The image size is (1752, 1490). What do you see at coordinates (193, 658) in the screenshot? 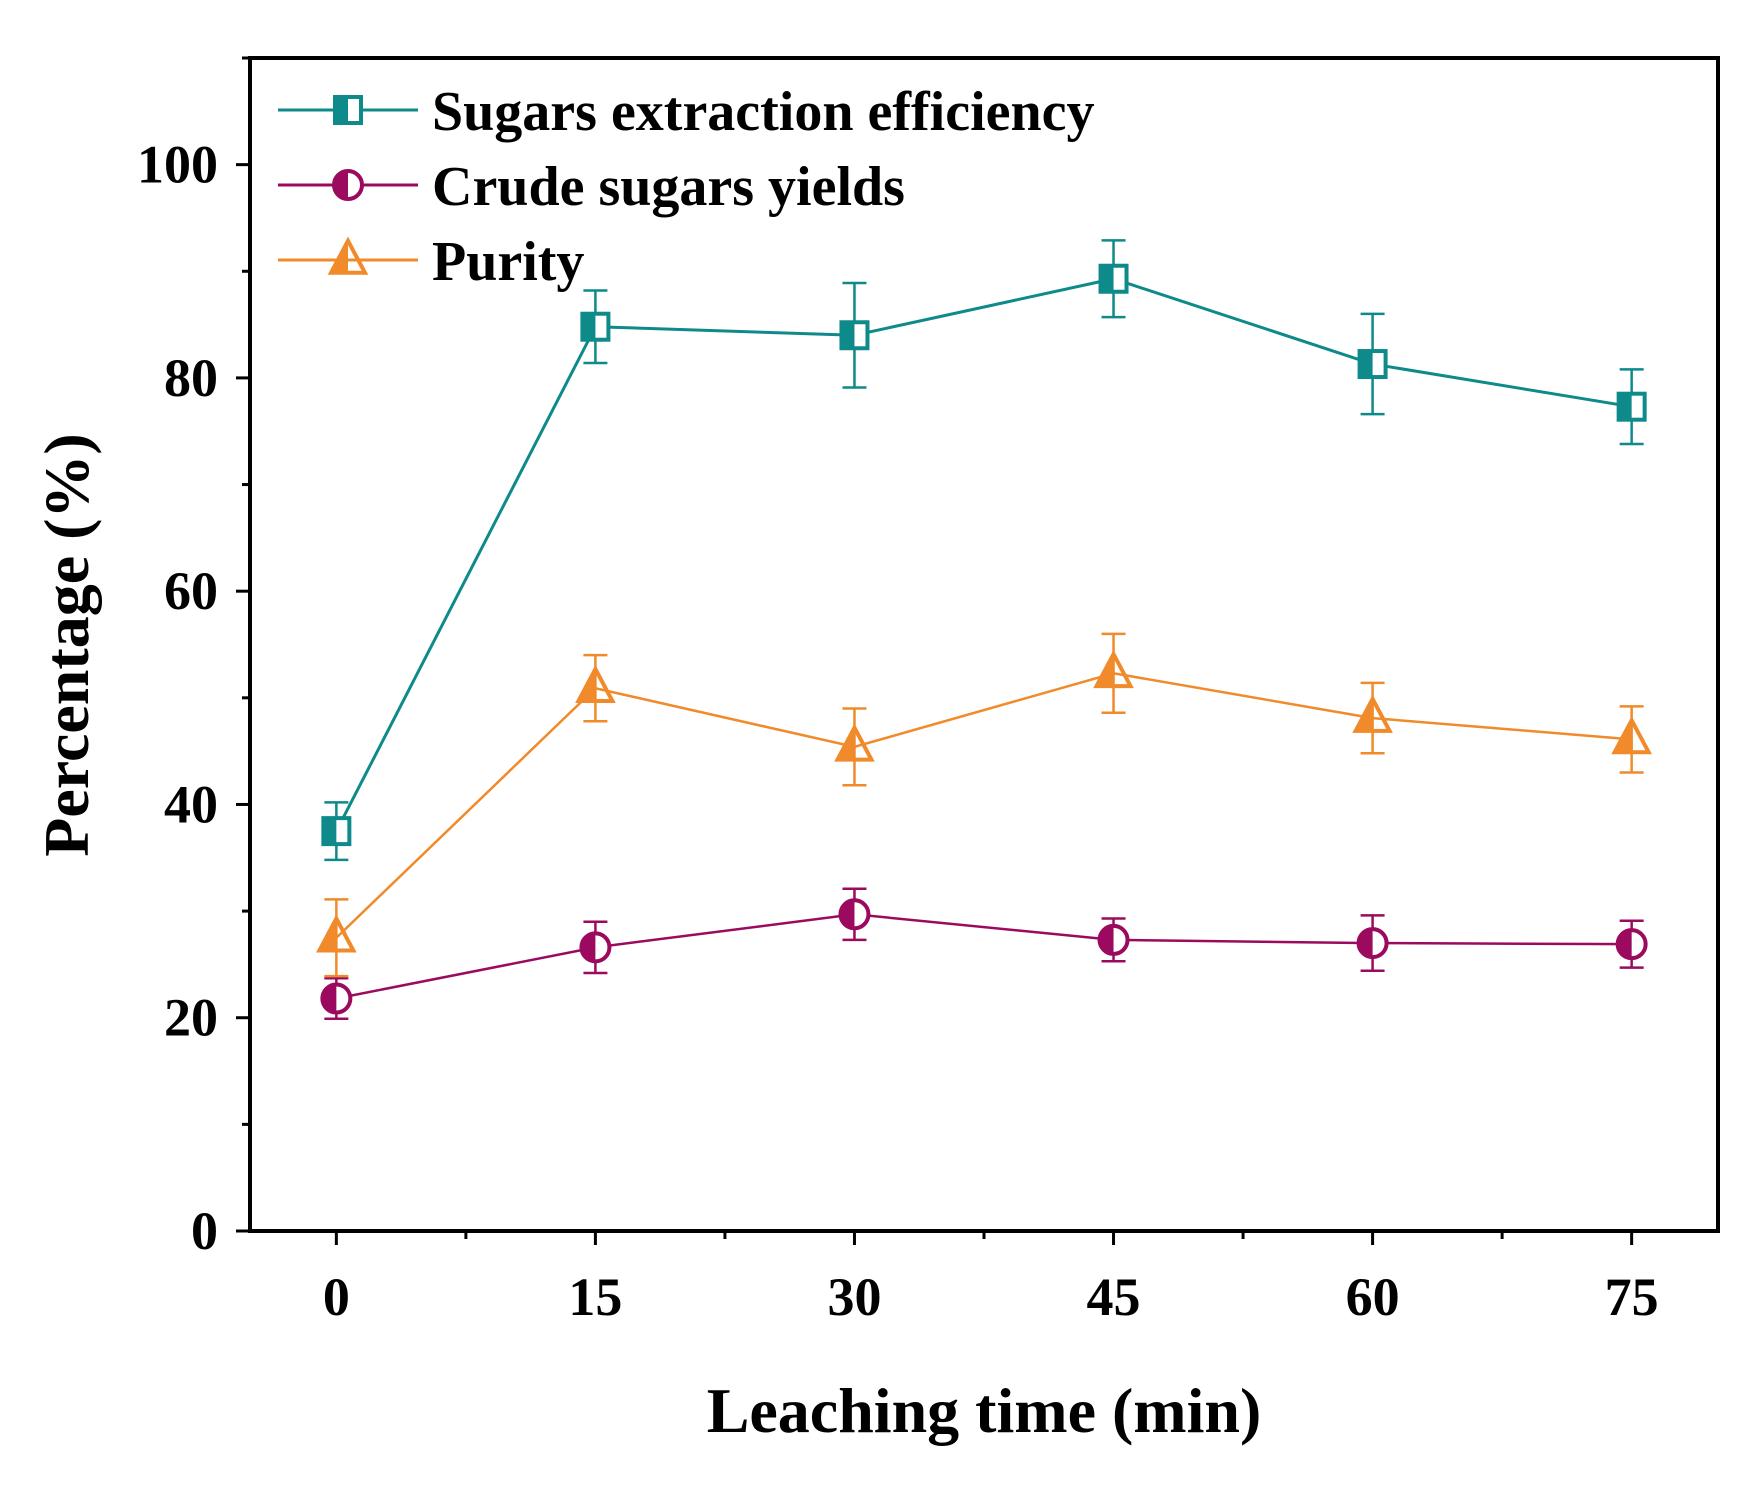
I see `y-axis: 0 20 40 60 80 100` at bounding box center [193, 658].